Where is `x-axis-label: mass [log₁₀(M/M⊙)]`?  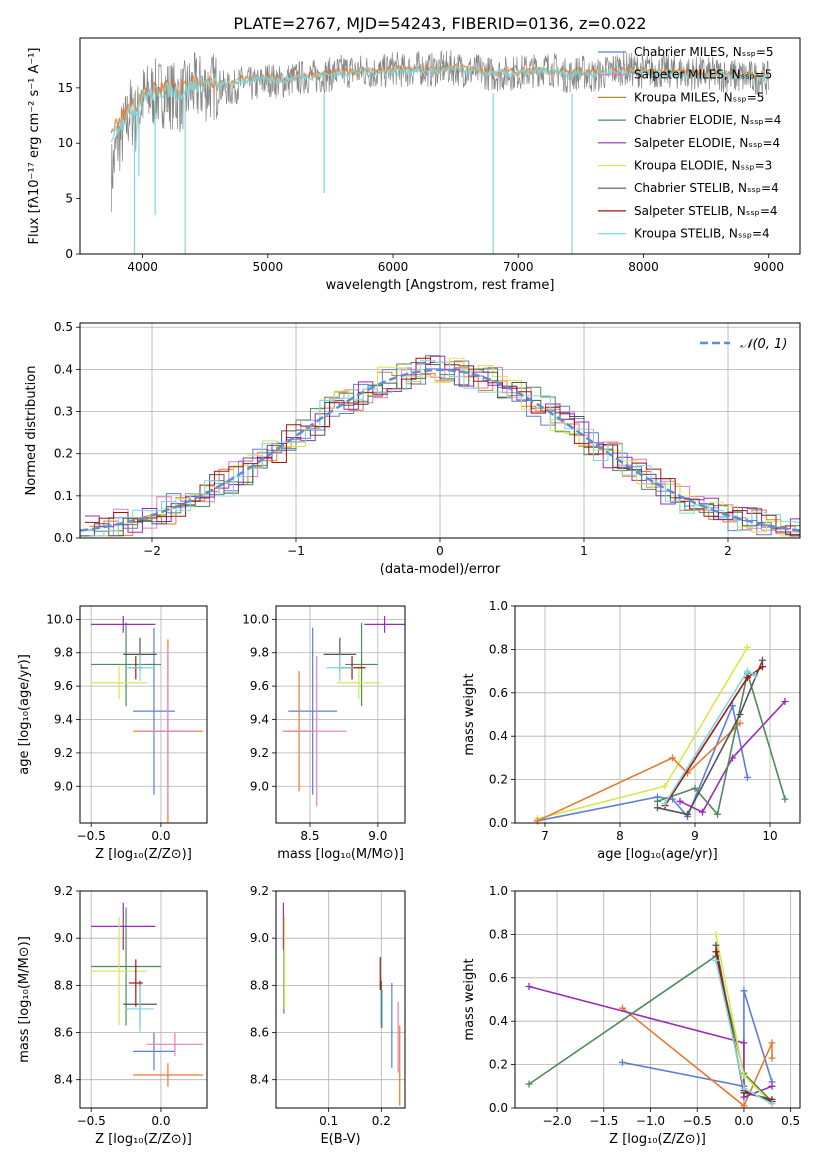
x-axis-label: mass [log₁₀(M/M⊙)] is located at coordinates (340, 854).